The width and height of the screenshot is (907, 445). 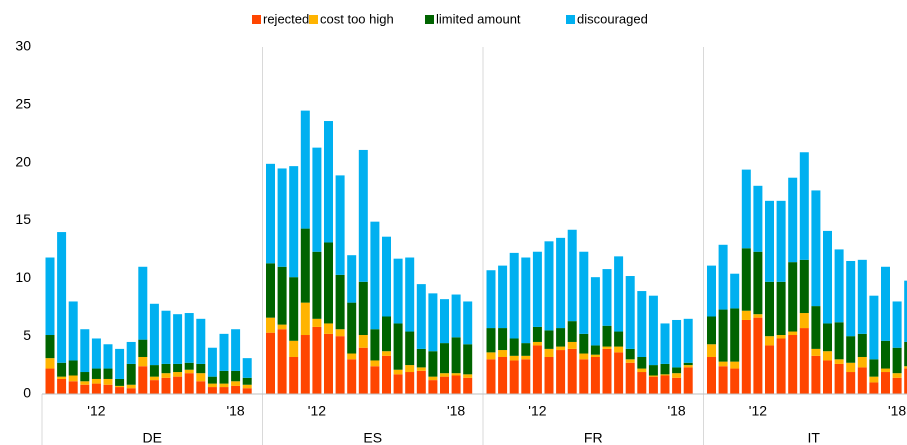 I want to click on y-tick-label: 30, so click(x=23, y=46).